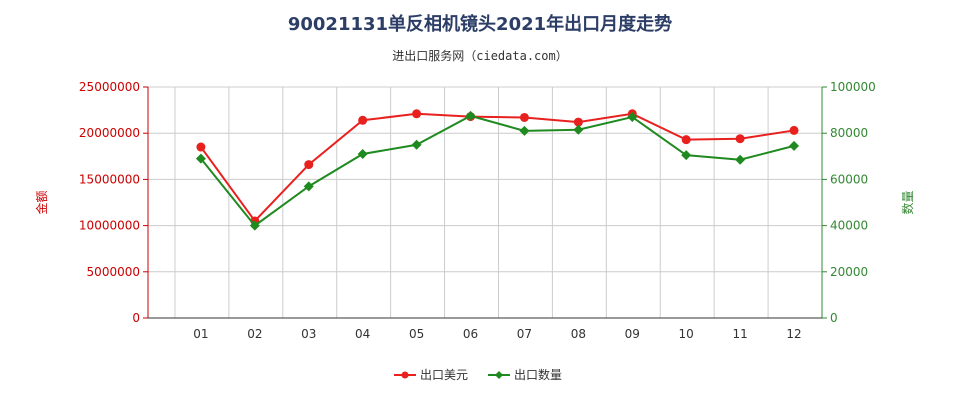 The image size is (960, 400). Describe the element at coordinates (849, 272) in the screenshot. I see `right-tick-label: 20000` at that location.